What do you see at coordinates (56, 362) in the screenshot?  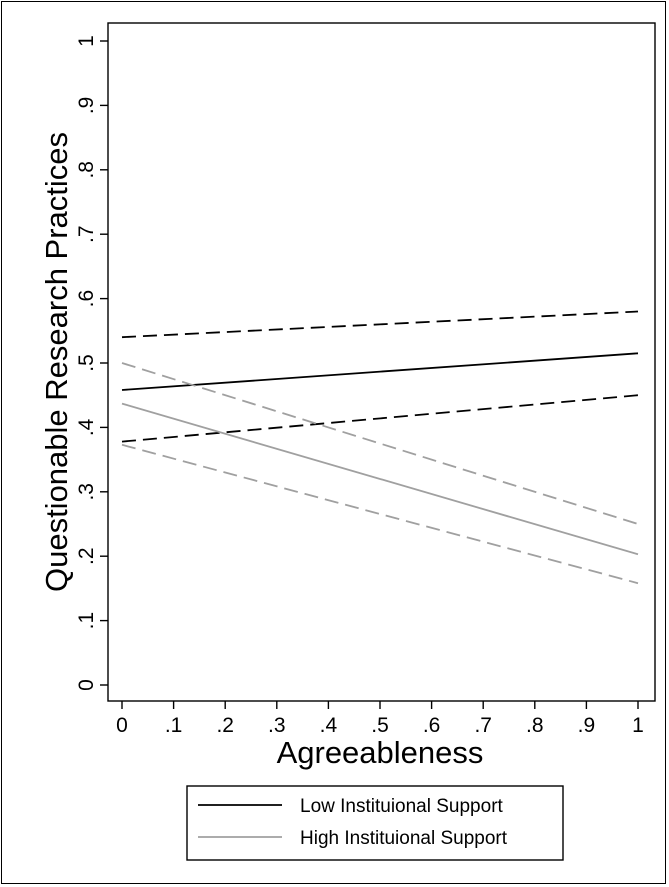 I see `y-axis-title: Questionable Research Practices` at bounding box center [56, 362].